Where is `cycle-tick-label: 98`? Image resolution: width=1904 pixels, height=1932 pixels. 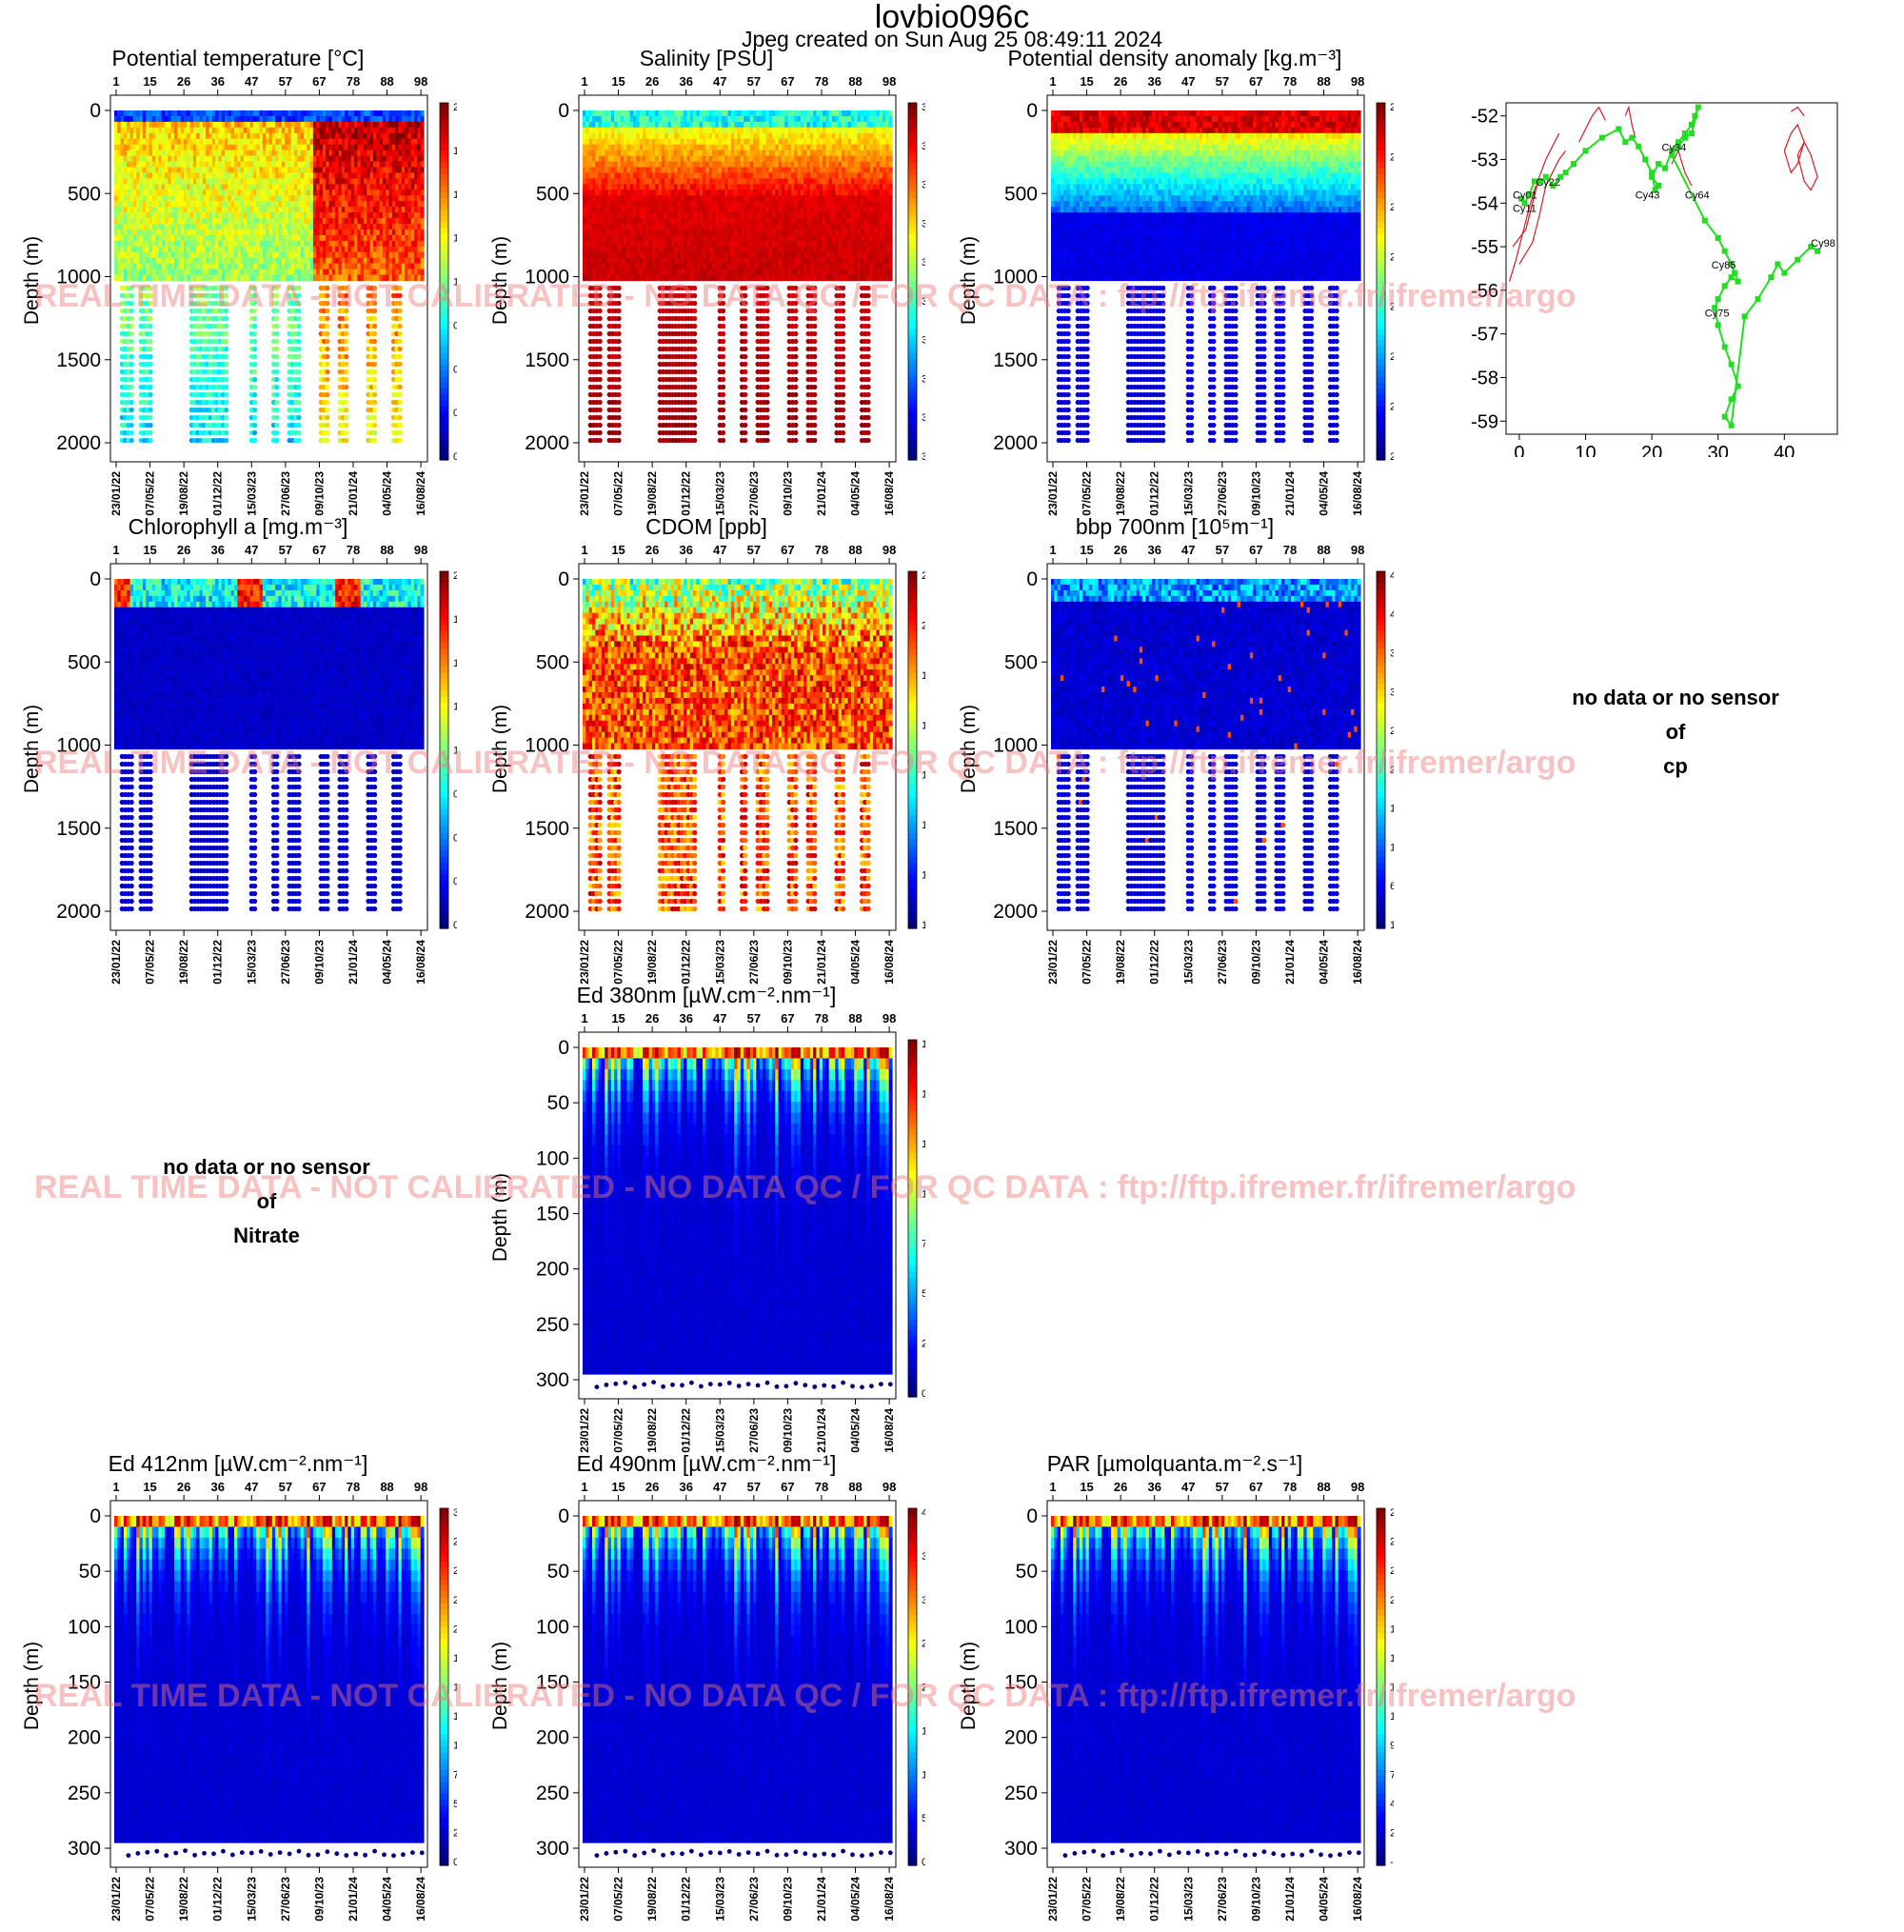
cycle-tick-label: 98 is located at coordinates (420, 81).